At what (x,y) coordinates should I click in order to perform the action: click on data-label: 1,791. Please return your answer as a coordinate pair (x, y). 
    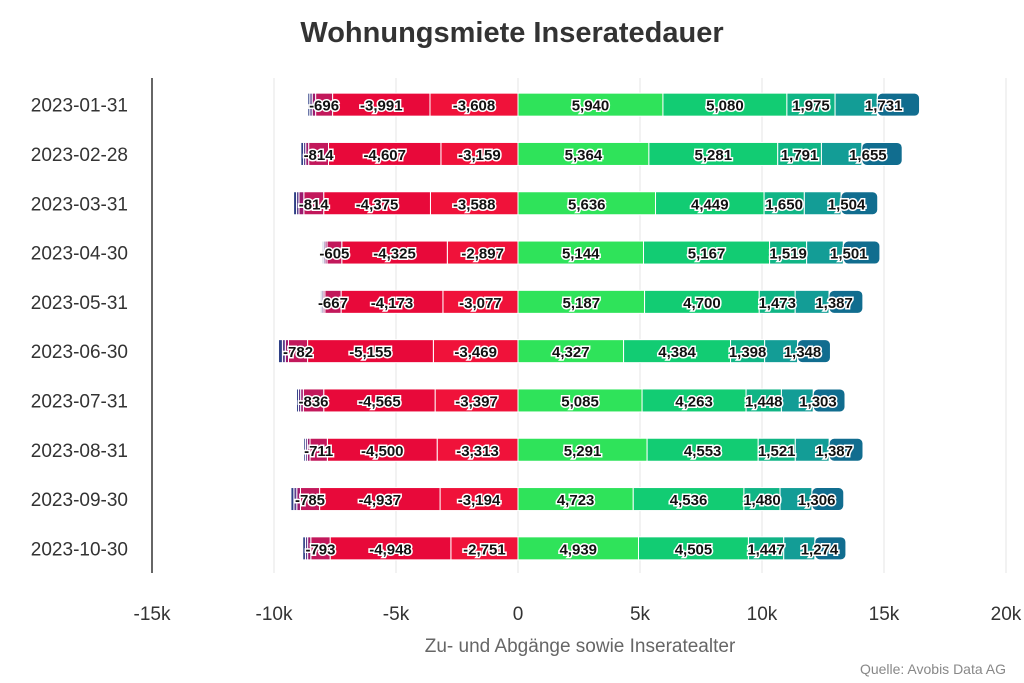
    Looking at the image, I should click on (800, 155).